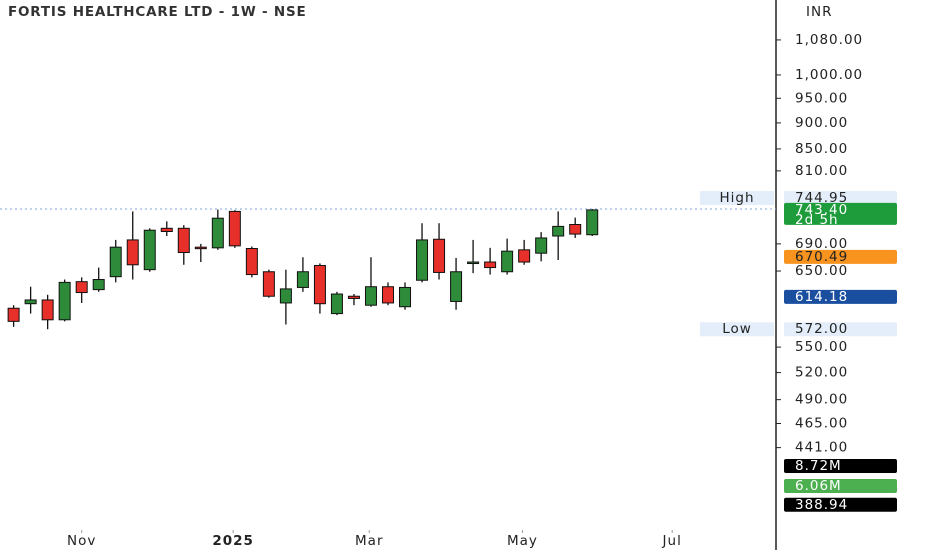 The image size is (932, 550). What do you see at coordinates (829, 40) in the screenshot?
I see `y-tick-label: 1,080.00` at bounding box center [829, 40].